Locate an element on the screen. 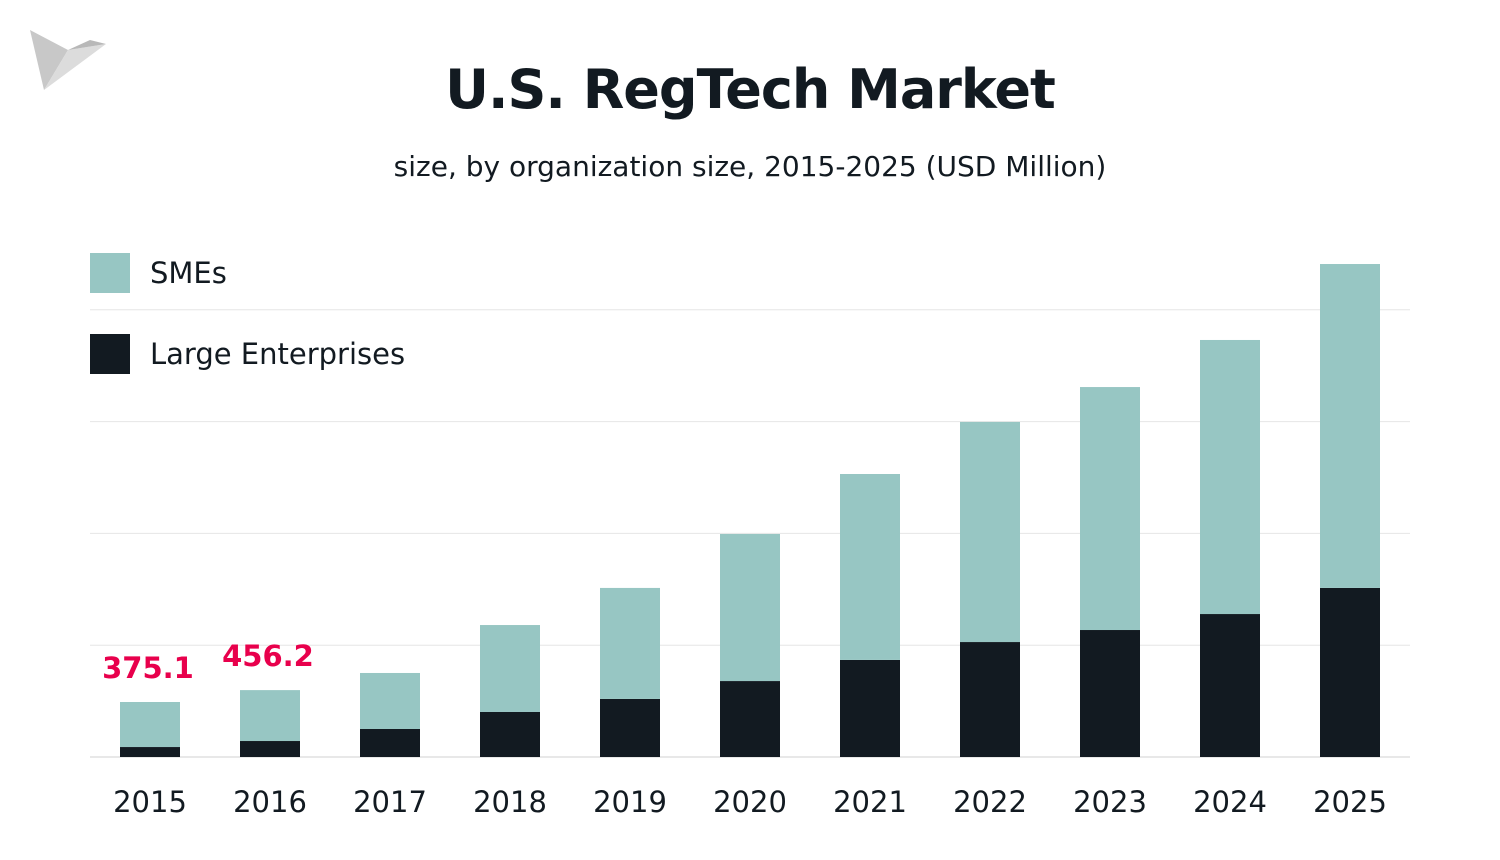 The width and height of the screenshot is (1500, 860). bar-large-enterprises-2016 is located at coordinates (270, 749).